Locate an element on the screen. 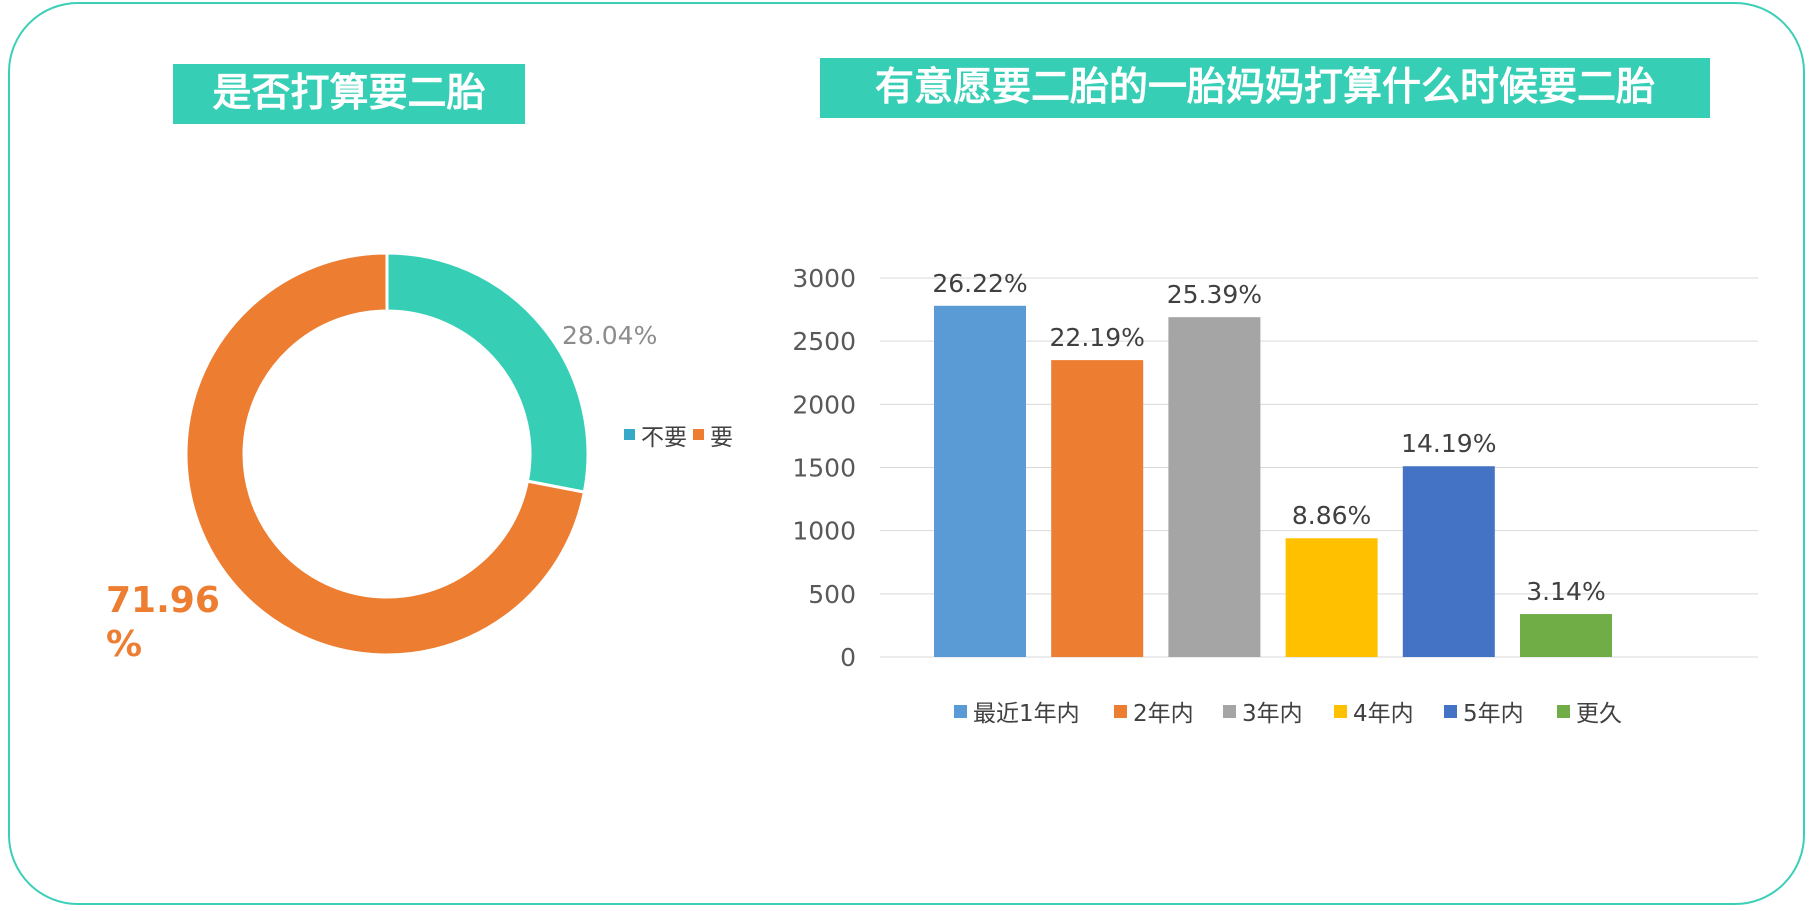  pie-legend-label-1: 要 is located at coordinates (721, 438).